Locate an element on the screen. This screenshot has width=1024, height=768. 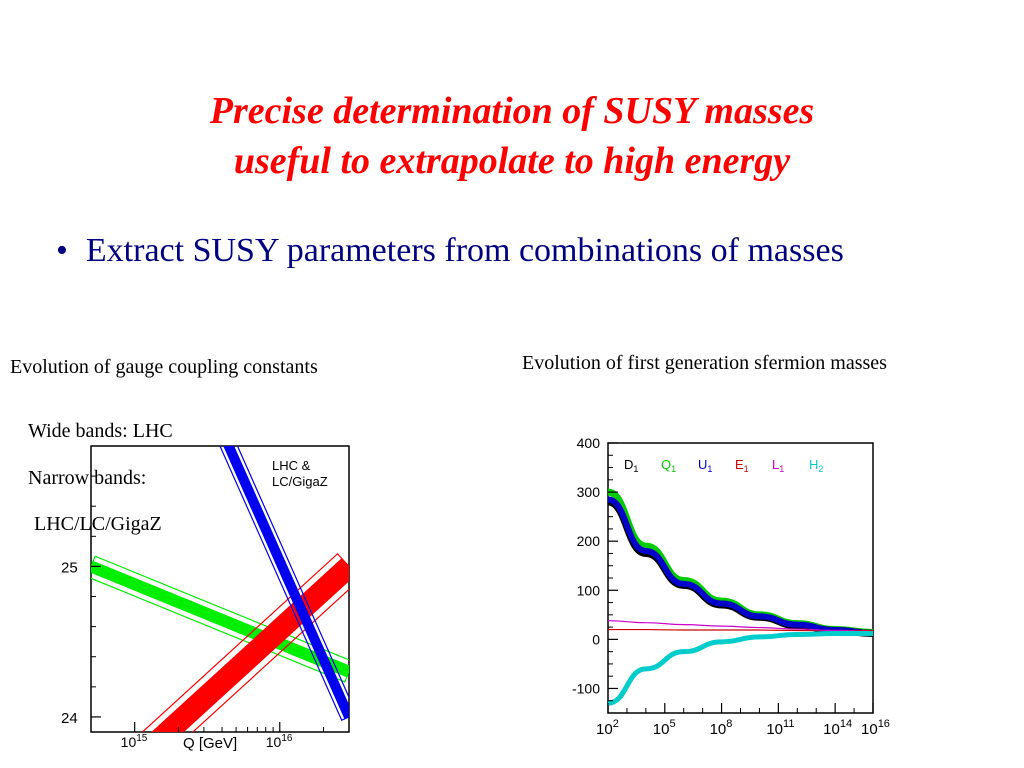
note-wide-bands: Wide bands: LHC is located at coordinates (100, 431).